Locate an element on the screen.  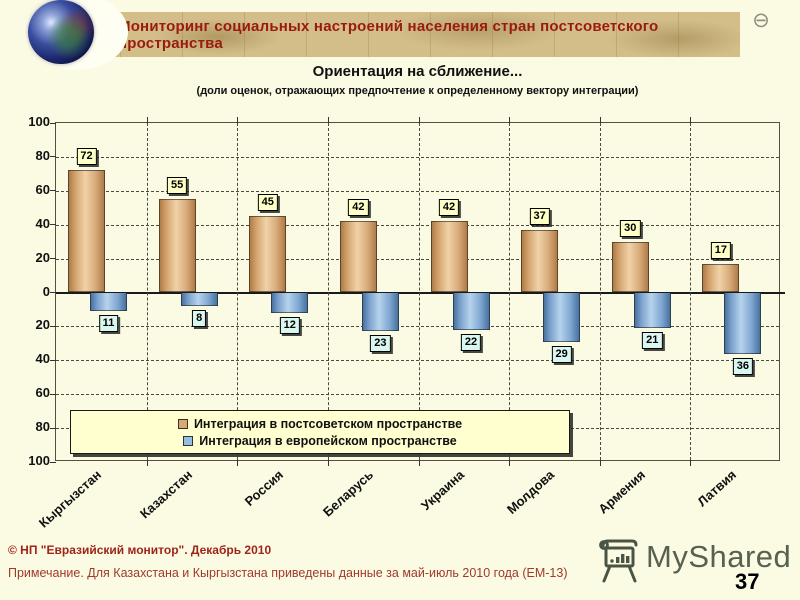
bar-postsoviet-Кыргызстан is located at coordinates (86, 231).